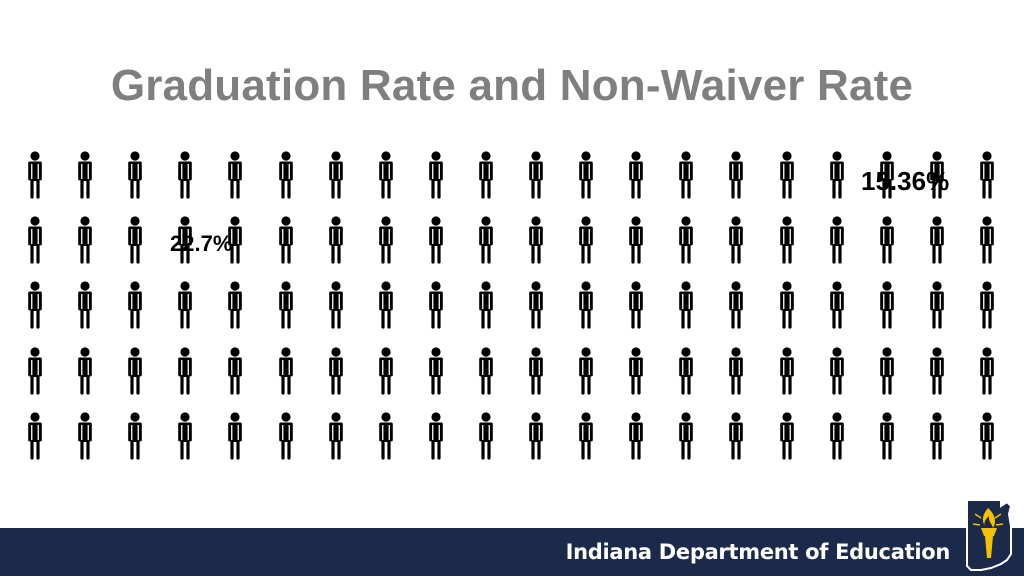 The image size is (1024, 576). I want to click on organization-name: Indiana Department of Education, so click(758, 552).